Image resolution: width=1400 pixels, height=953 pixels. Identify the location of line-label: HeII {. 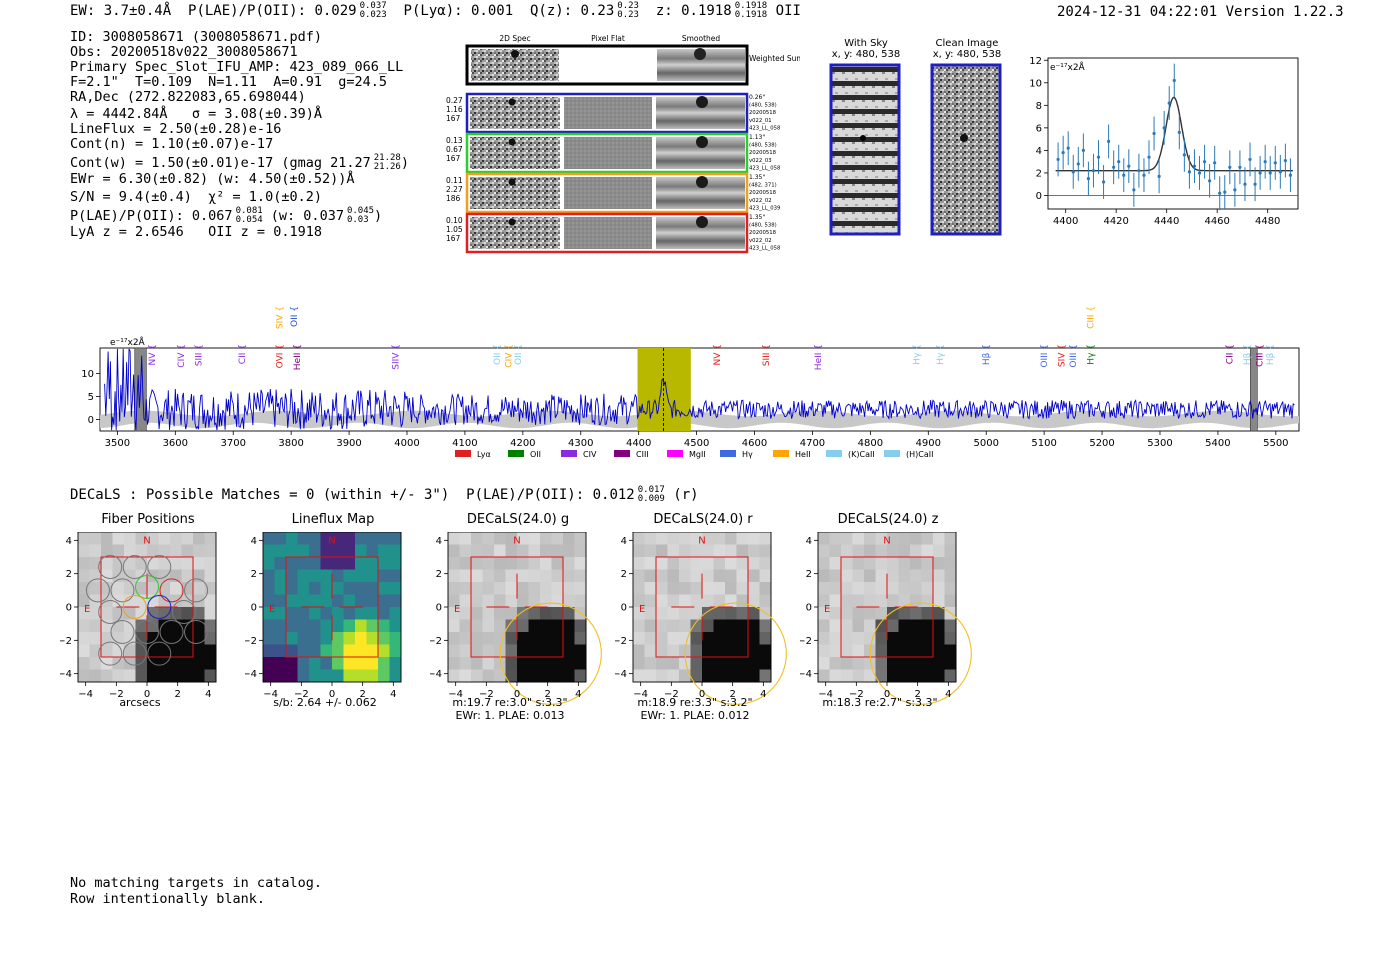
(298, 357).